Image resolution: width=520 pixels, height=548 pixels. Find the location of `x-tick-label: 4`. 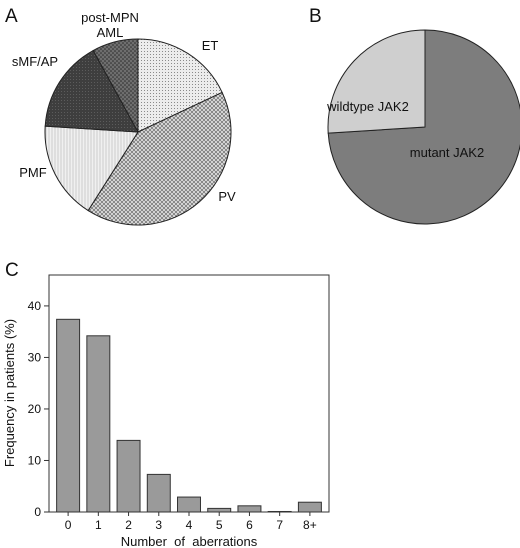

x-tick-label: 4 is located at coordinates (189, 525).